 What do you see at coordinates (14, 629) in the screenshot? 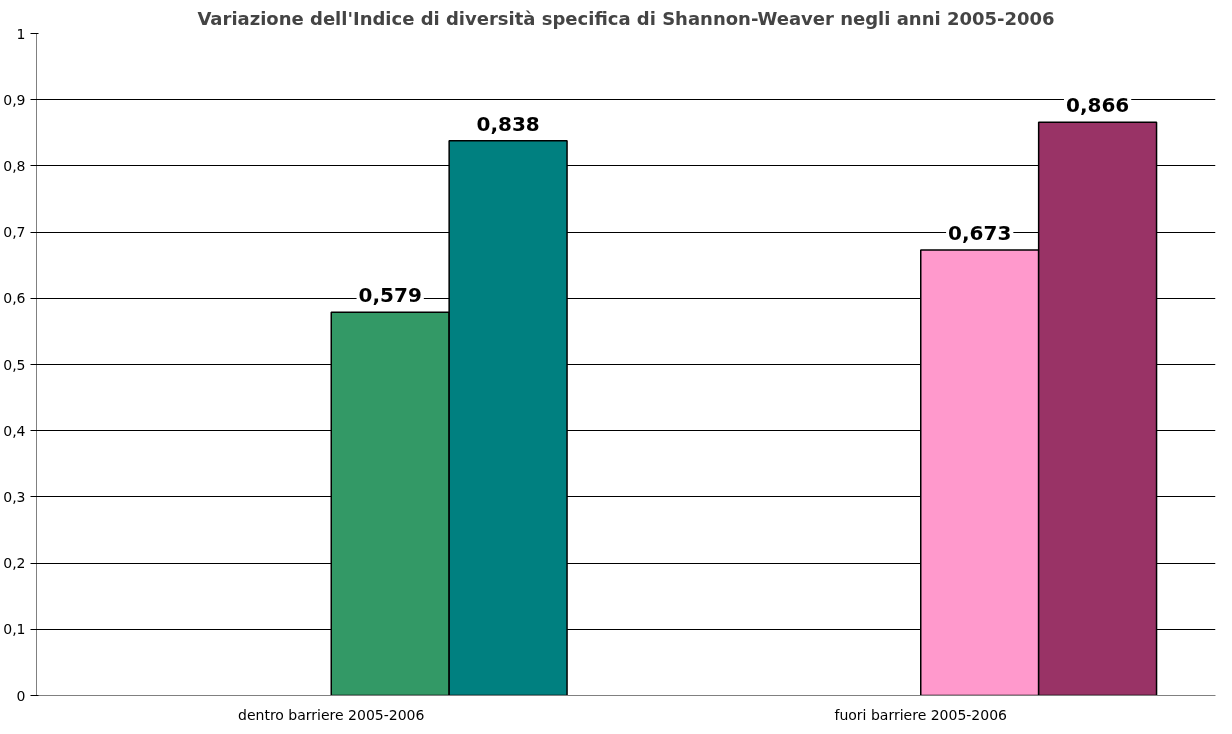
I see `y-tick-label: 0,1` at bounding box center [14, 629].